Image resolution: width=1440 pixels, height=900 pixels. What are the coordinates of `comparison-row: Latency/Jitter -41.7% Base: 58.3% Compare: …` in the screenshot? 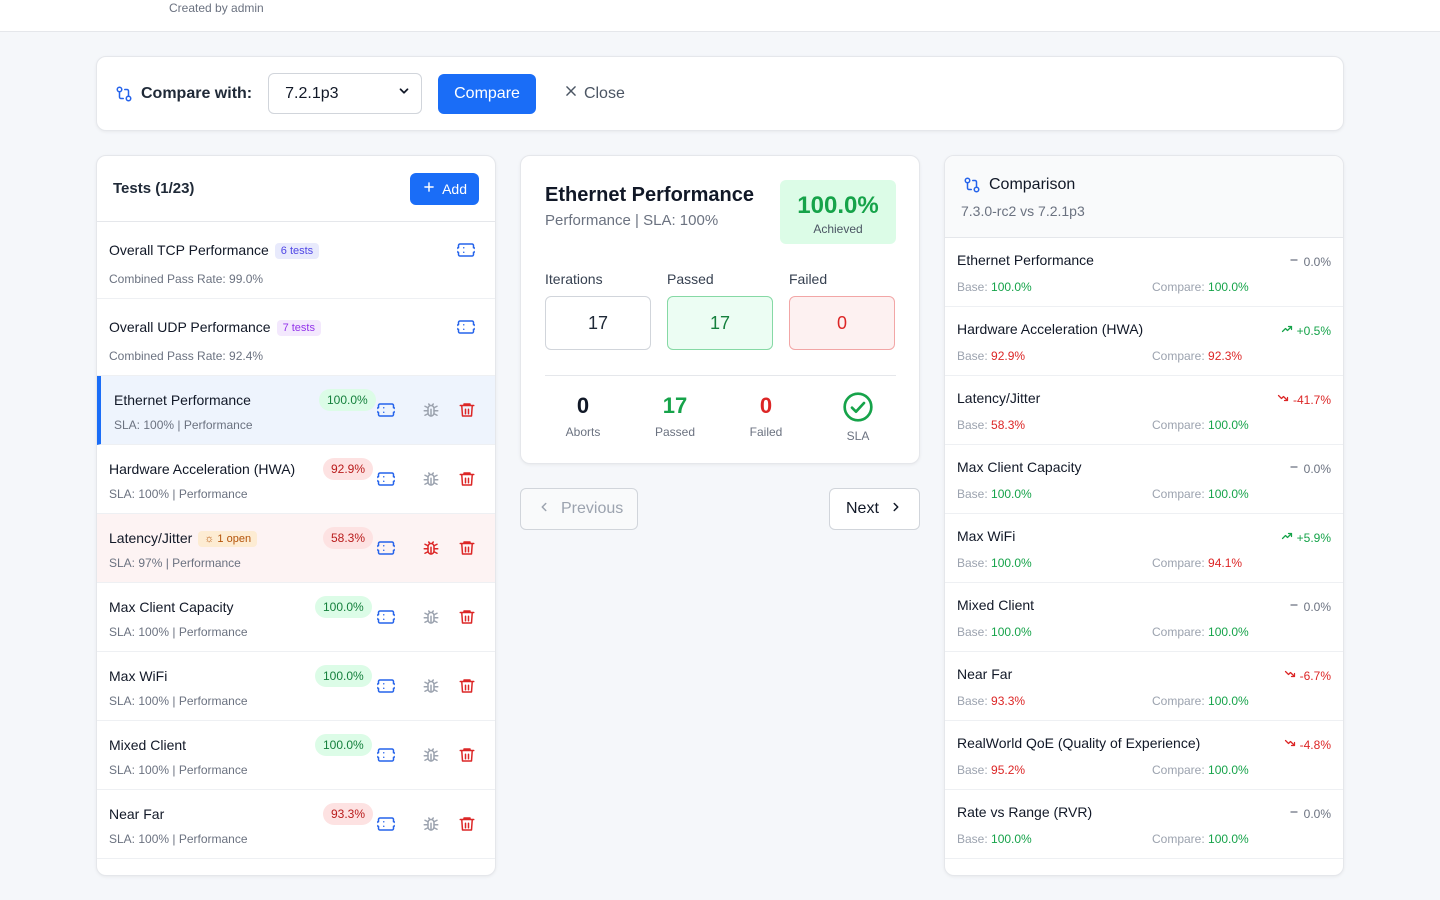 It's located at (1144, 410).